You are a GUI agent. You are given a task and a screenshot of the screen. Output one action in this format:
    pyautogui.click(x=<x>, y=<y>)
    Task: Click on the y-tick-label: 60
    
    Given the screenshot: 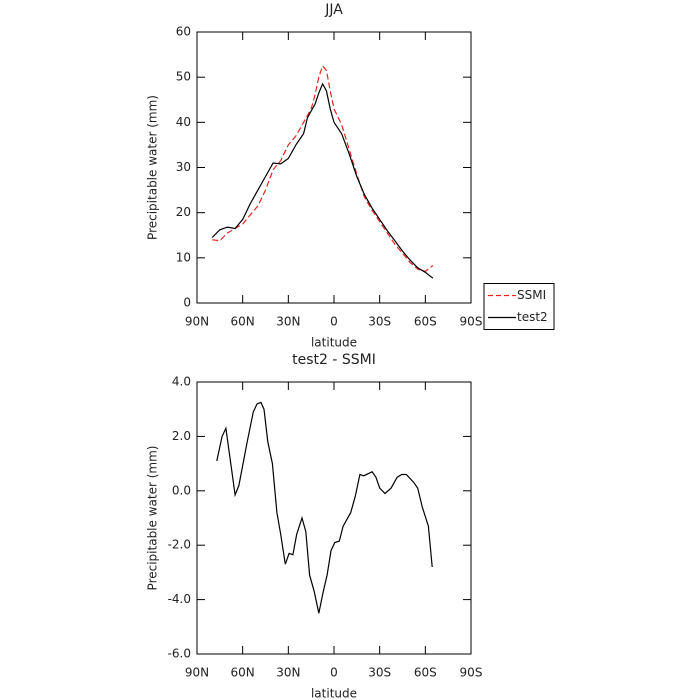 What is the action you would take?
    pyautogui.click(x=183, y=32)
    